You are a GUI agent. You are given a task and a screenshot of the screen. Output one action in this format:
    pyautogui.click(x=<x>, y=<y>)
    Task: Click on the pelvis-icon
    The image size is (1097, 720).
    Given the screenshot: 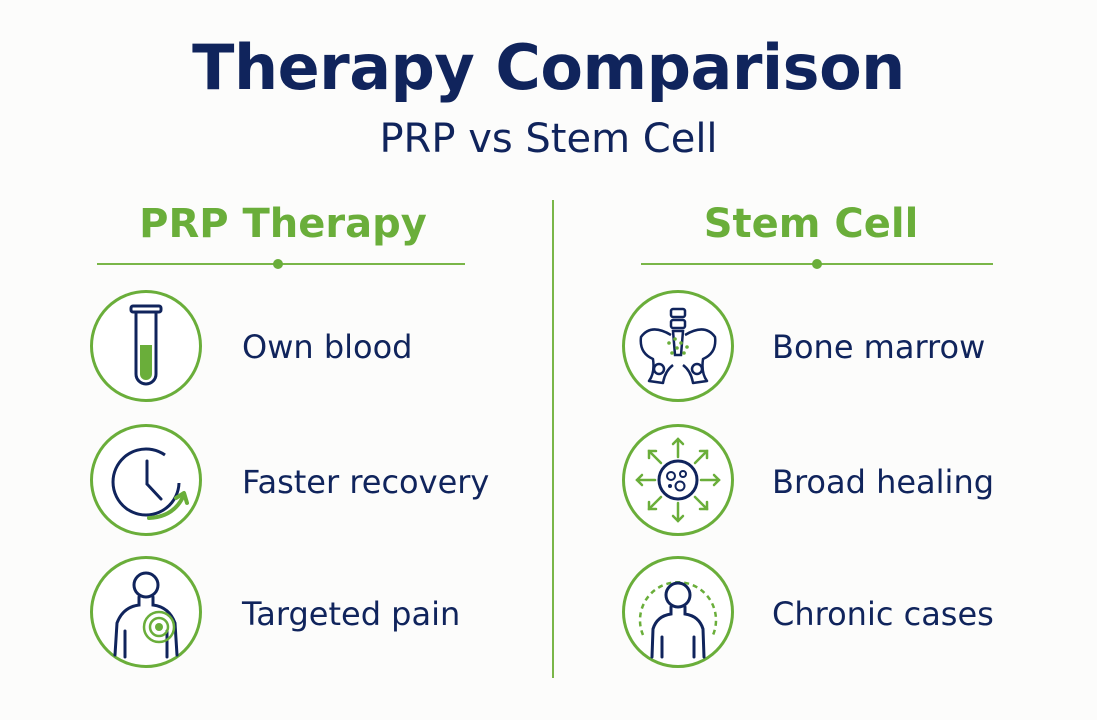 What is the action you would take?
    pyautogui.click(x=678, y=346)
    